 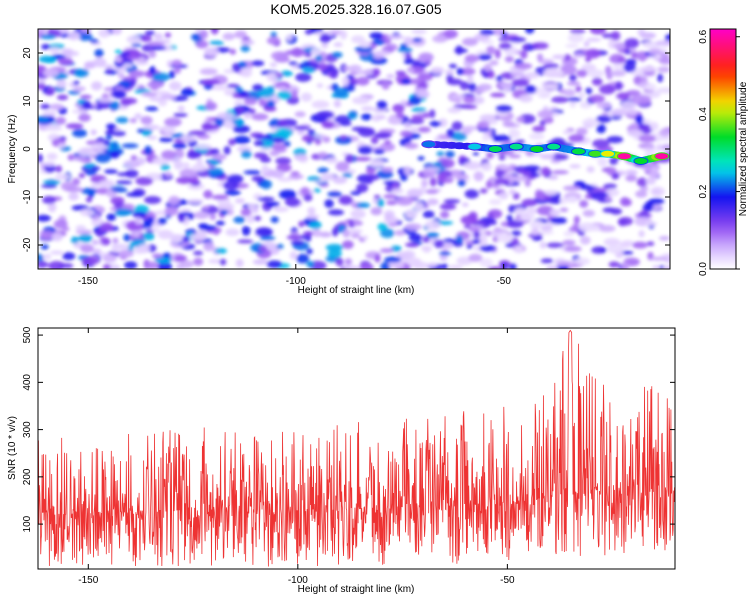 What do you see at coordinates (12, 149) in the screenshot?
I see `spectrogram-y-label: Frequency (Hz)` at bounding box center [12, 149].